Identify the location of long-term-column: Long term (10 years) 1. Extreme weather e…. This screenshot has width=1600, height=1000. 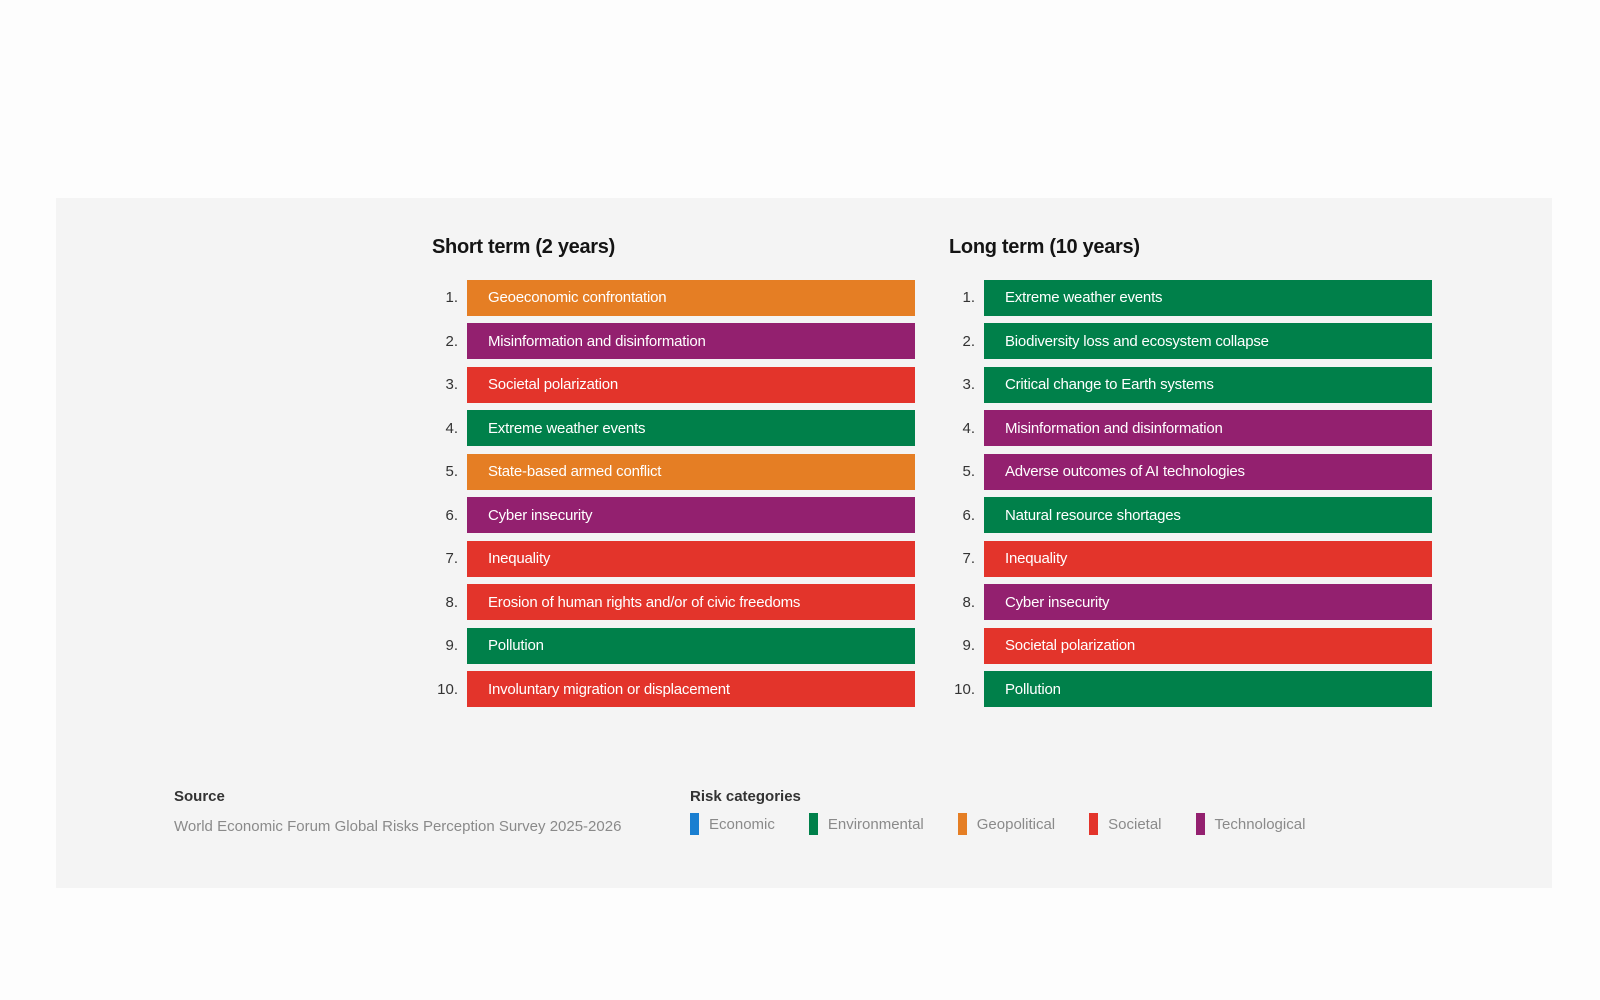
(1193, 471).